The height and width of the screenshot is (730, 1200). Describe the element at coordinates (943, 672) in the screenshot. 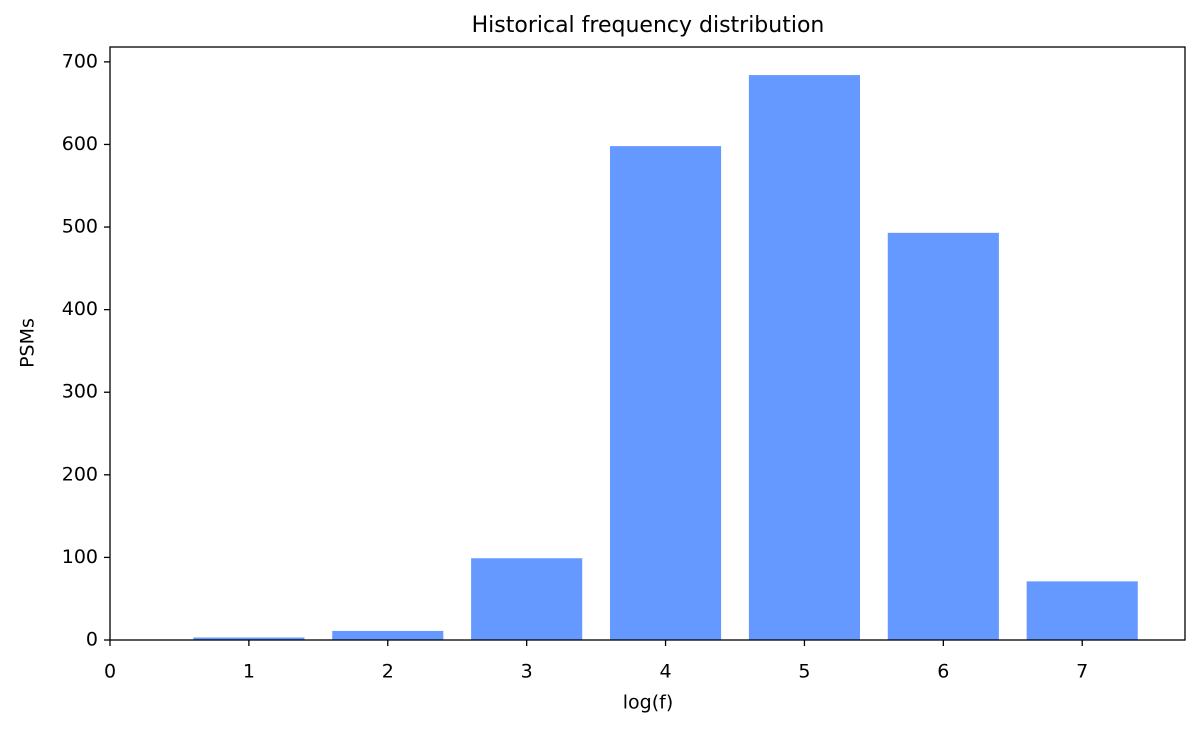

I see `x-tick-label: 6` at that location.